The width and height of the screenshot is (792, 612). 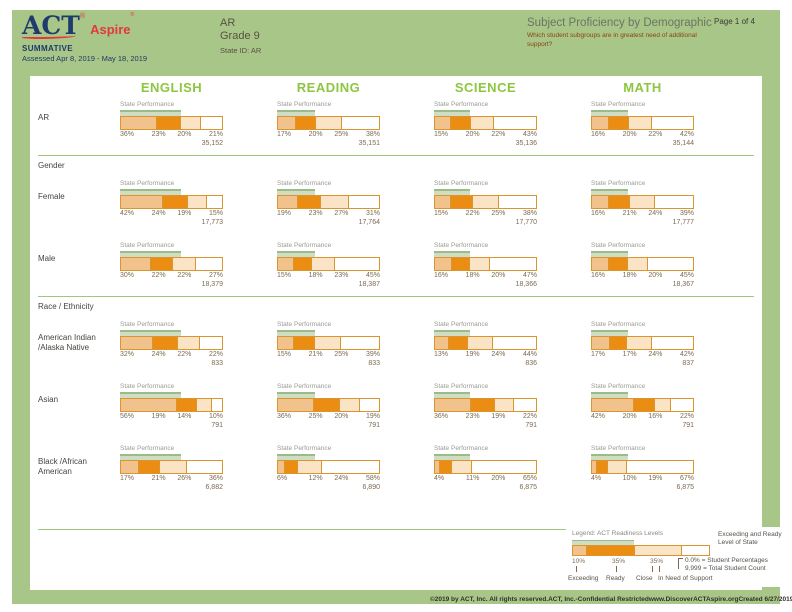 I want to click on section-divider, so click(x=396, y=296).